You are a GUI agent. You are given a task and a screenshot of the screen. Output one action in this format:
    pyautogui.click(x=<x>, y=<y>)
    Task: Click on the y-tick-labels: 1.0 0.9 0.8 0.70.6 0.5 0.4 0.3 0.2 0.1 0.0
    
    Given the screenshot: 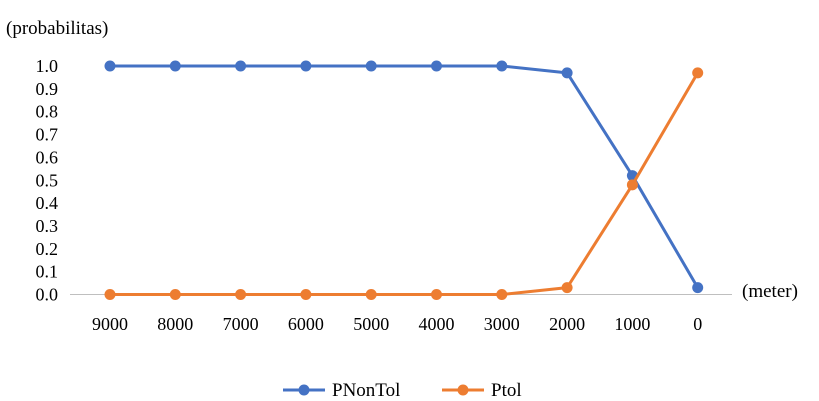 What is the action you would take?
    pyautogui.click(x=47, y=180)
    